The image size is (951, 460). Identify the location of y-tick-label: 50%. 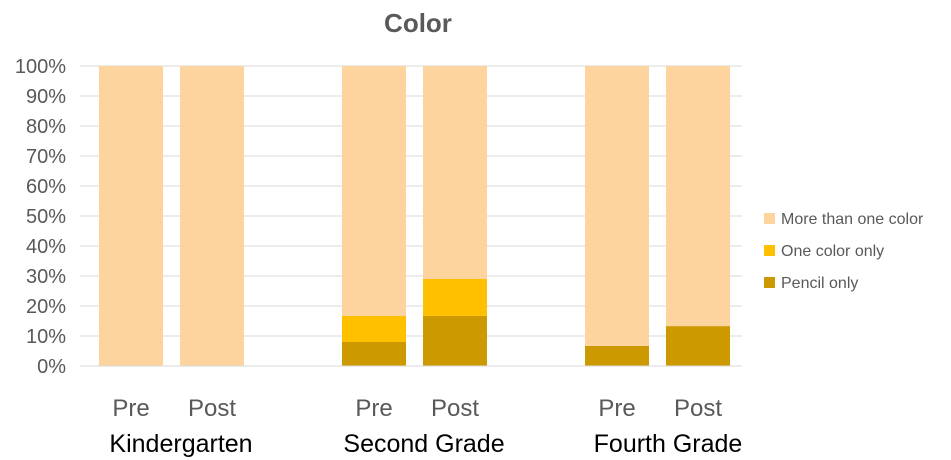
(46, 217).